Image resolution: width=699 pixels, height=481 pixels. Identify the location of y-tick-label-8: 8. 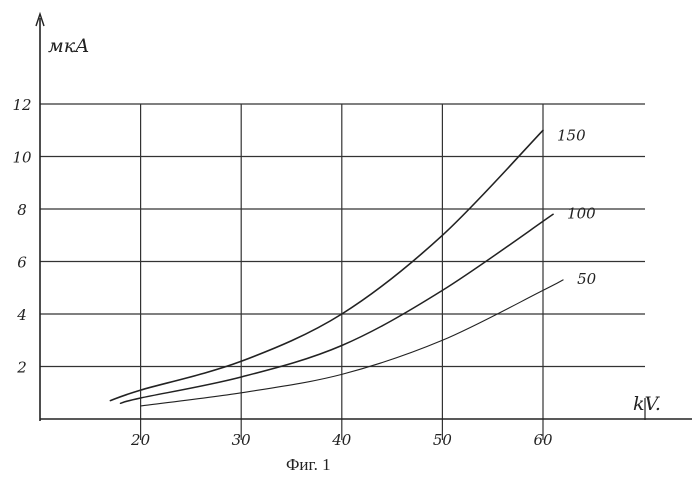
(22, 210).